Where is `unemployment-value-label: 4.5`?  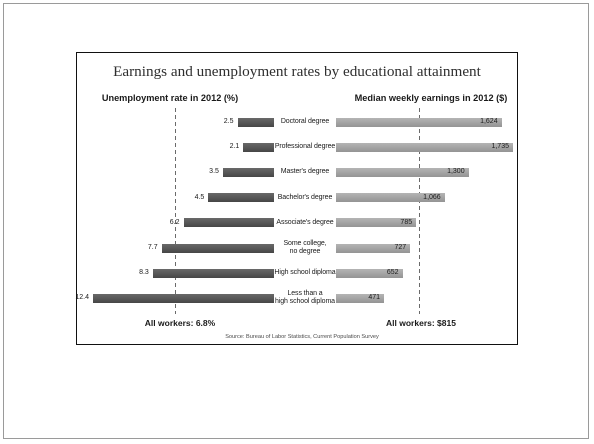
unemployment-value-label: 4.5 is located at coordinates (199, 197).